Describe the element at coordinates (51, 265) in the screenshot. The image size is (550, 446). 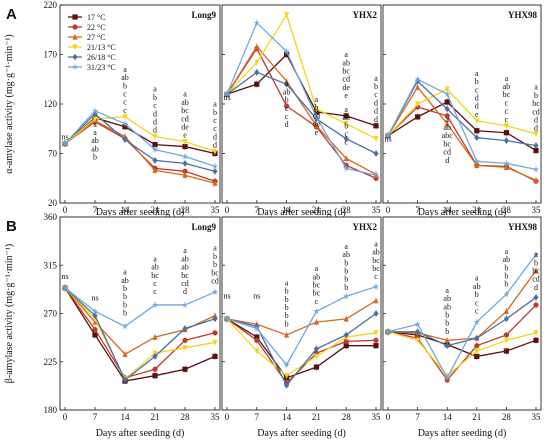
I see `y-tick-label: 315` at that location.